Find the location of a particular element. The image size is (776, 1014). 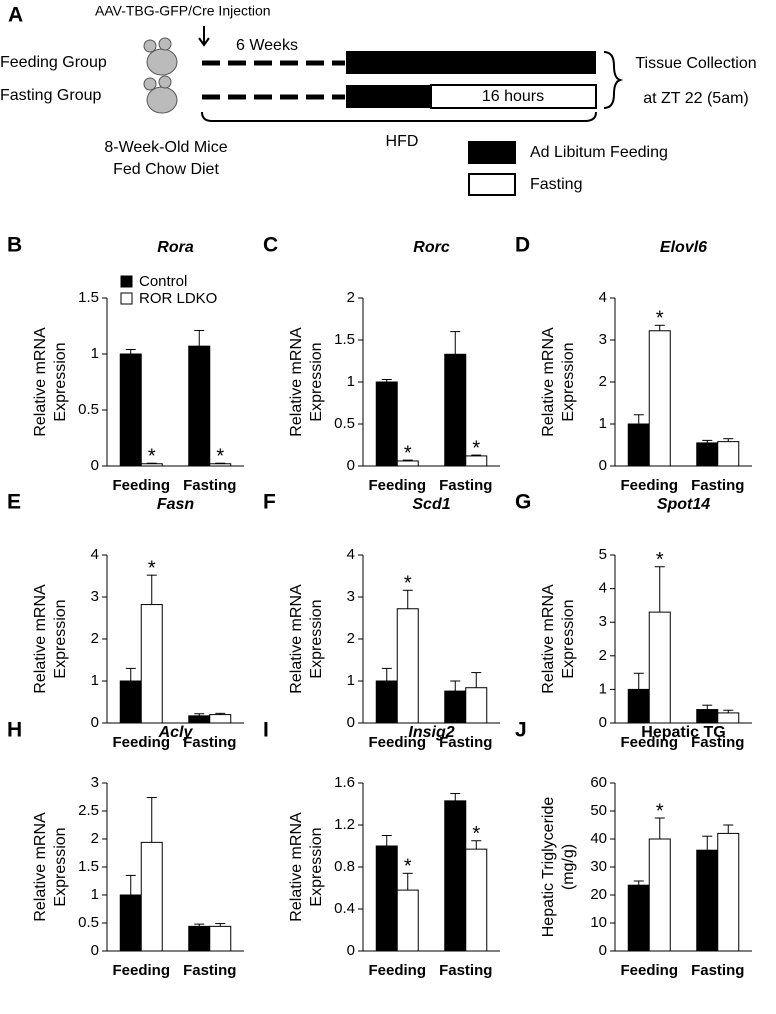

chart-title: Acly is located at coordinates (176, 732).